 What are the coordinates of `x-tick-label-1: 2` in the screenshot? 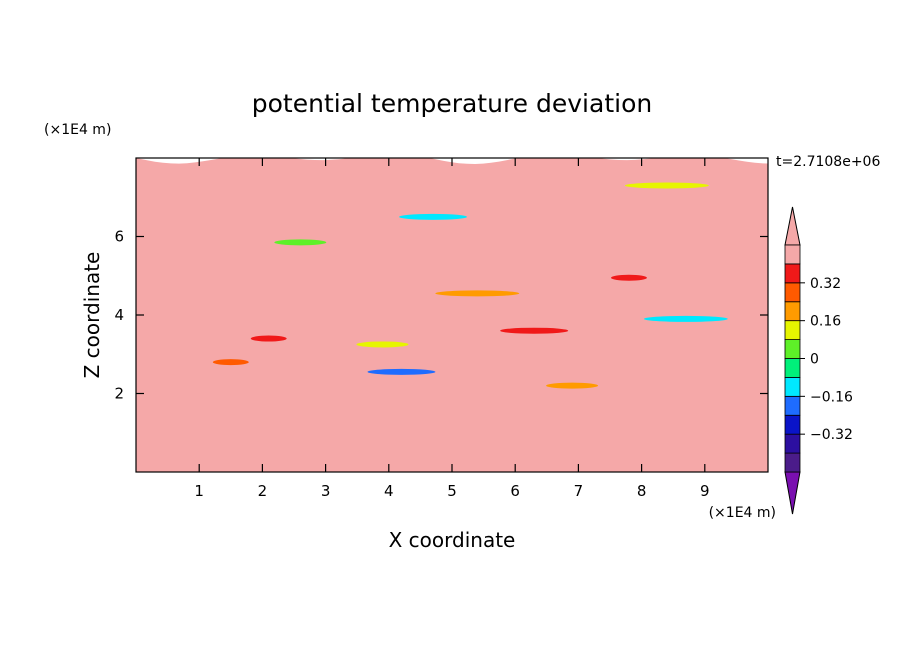 It's located at (263, 491).